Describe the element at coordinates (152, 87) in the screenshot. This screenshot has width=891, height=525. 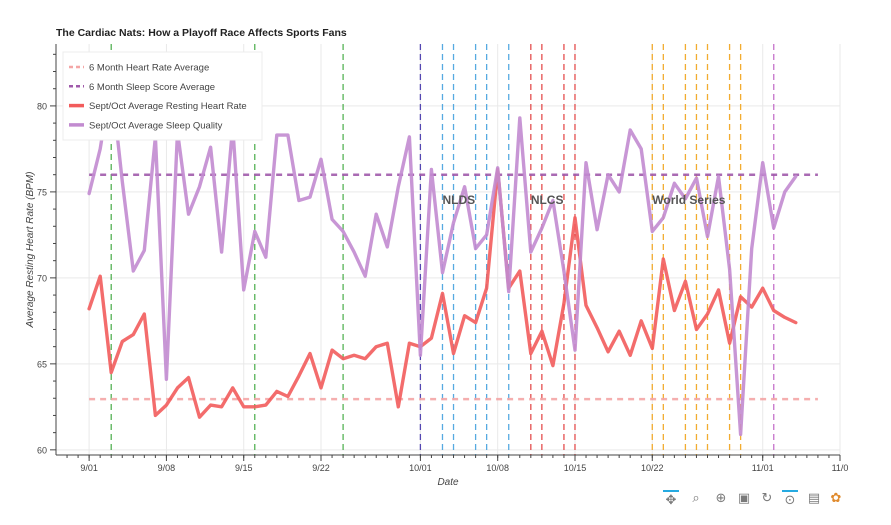
I see `legend-label: 6 Month Sleep Score Average` at that location.